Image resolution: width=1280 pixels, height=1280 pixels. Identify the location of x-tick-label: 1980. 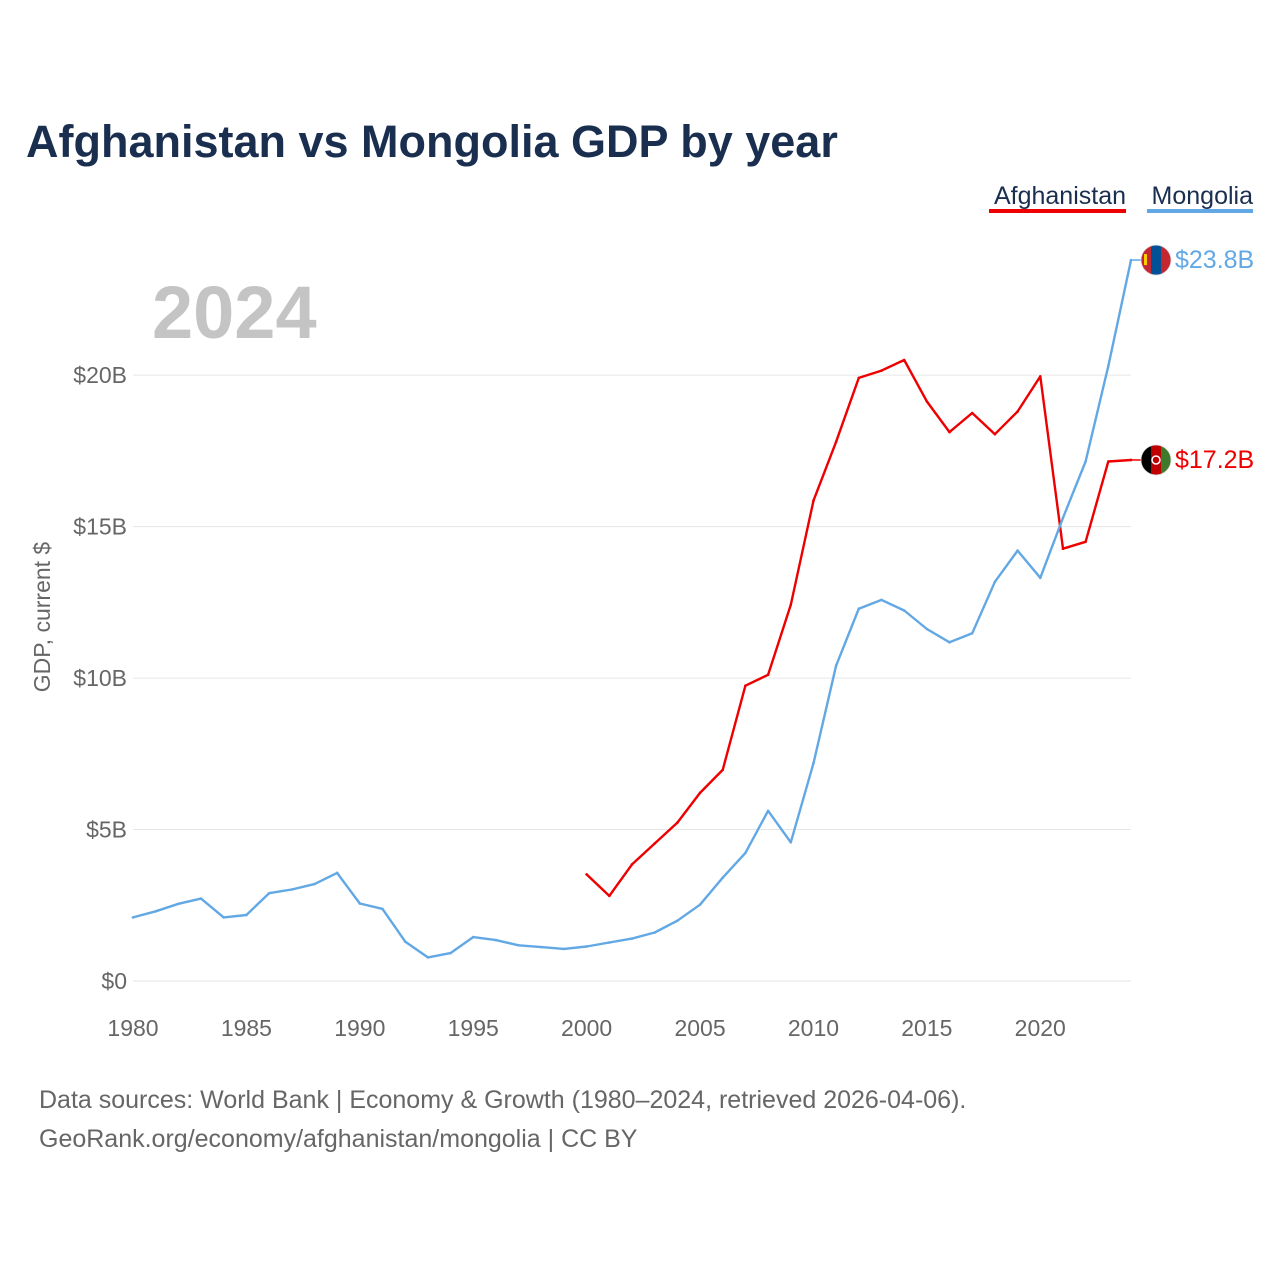
(132, 1028).